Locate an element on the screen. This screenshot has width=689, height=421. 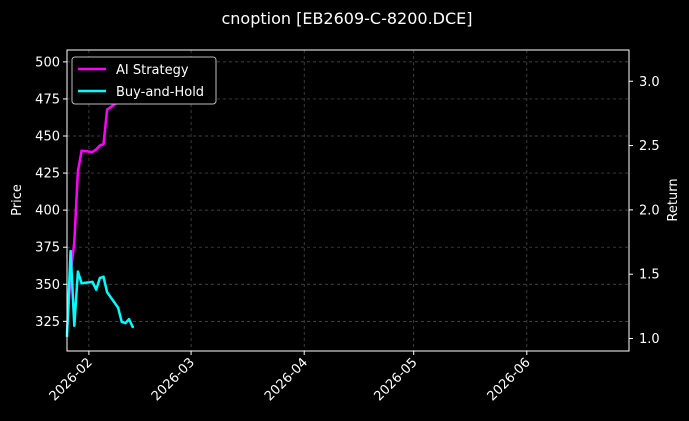
chart-title: cnoption [EB2609-C-8200.DCE] is located at coordinates (346, 18).